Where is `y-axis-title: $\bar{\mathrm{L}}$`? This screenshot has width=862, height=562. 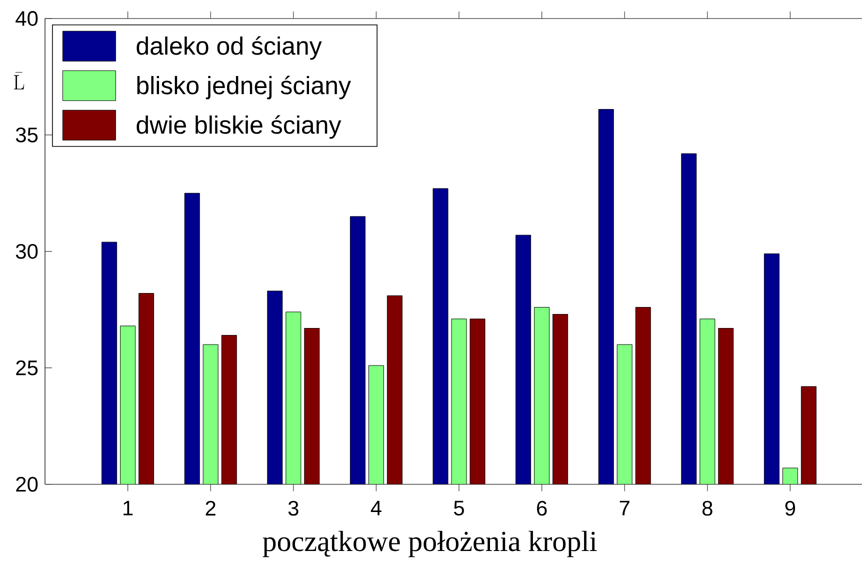
y-axis-title: $\bar{\mathrm{L}}$ is located at coordinates (19, 81).